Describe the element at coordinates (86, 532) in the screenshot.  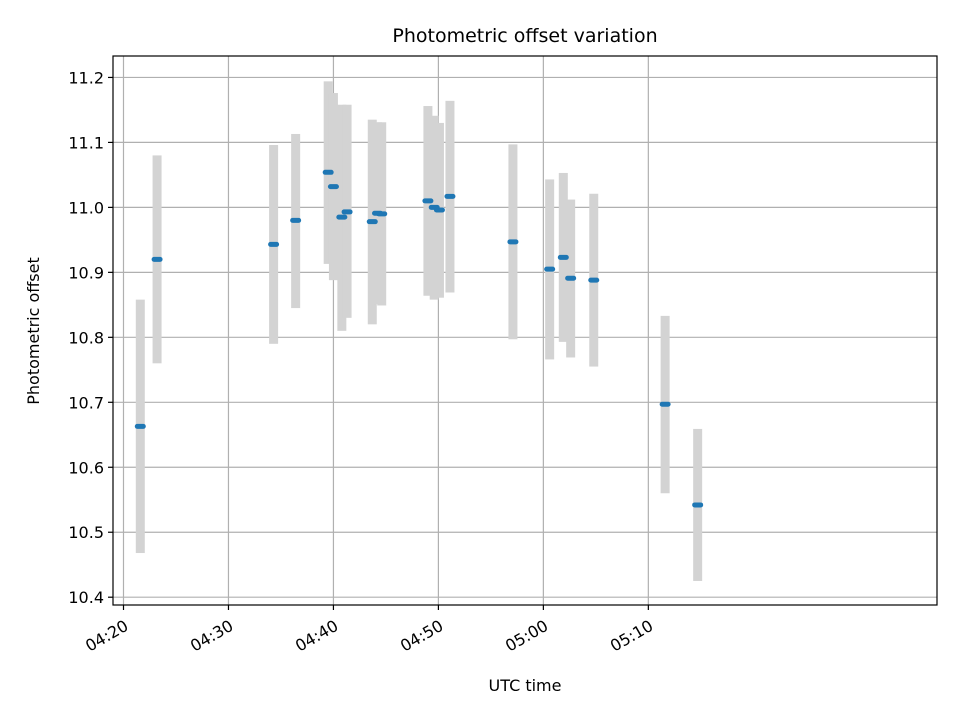
I see `y-tick-label: 10.5` at that location.